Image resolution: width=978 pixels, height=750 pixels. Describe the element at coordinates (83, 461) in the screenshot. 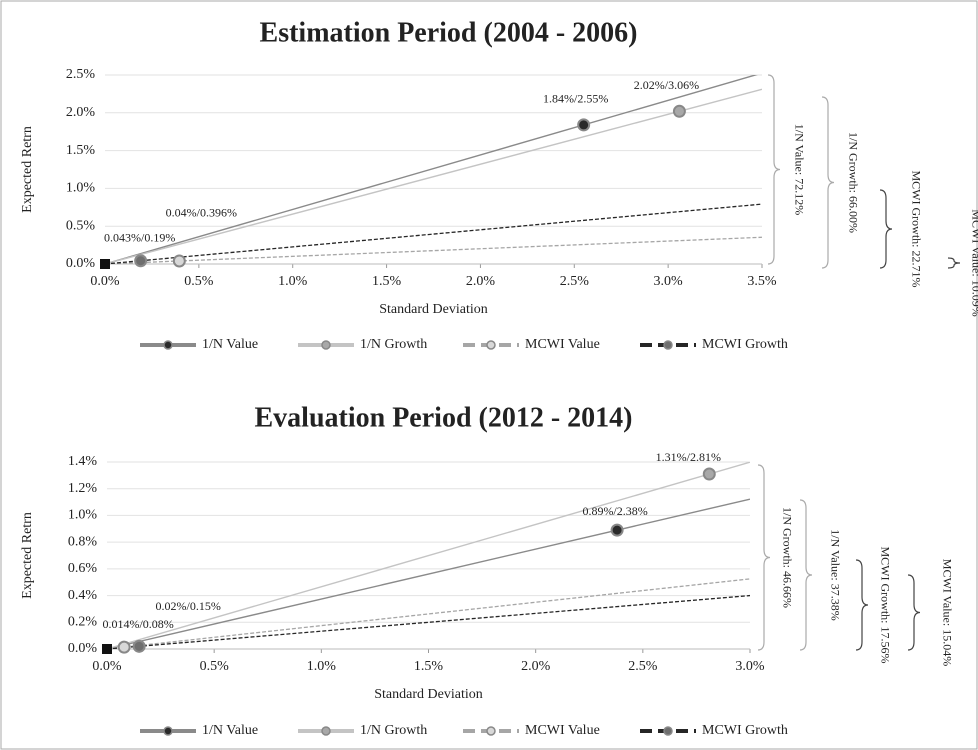

I see `y-tick-label: 1.4%` at that location.